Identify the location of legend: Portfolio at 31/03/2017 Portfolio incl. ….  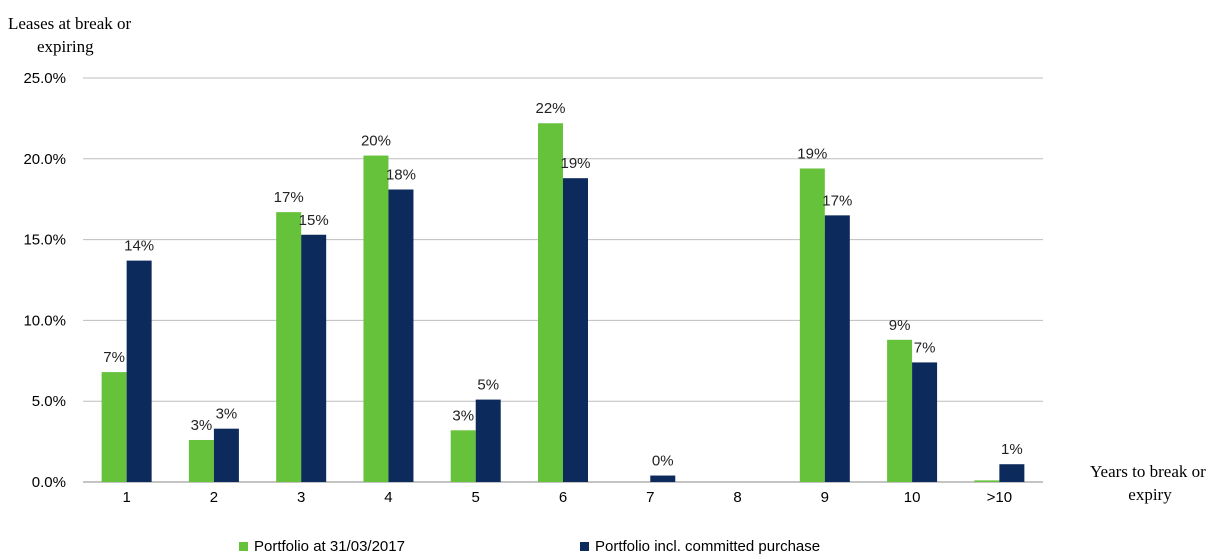
(529, 546).